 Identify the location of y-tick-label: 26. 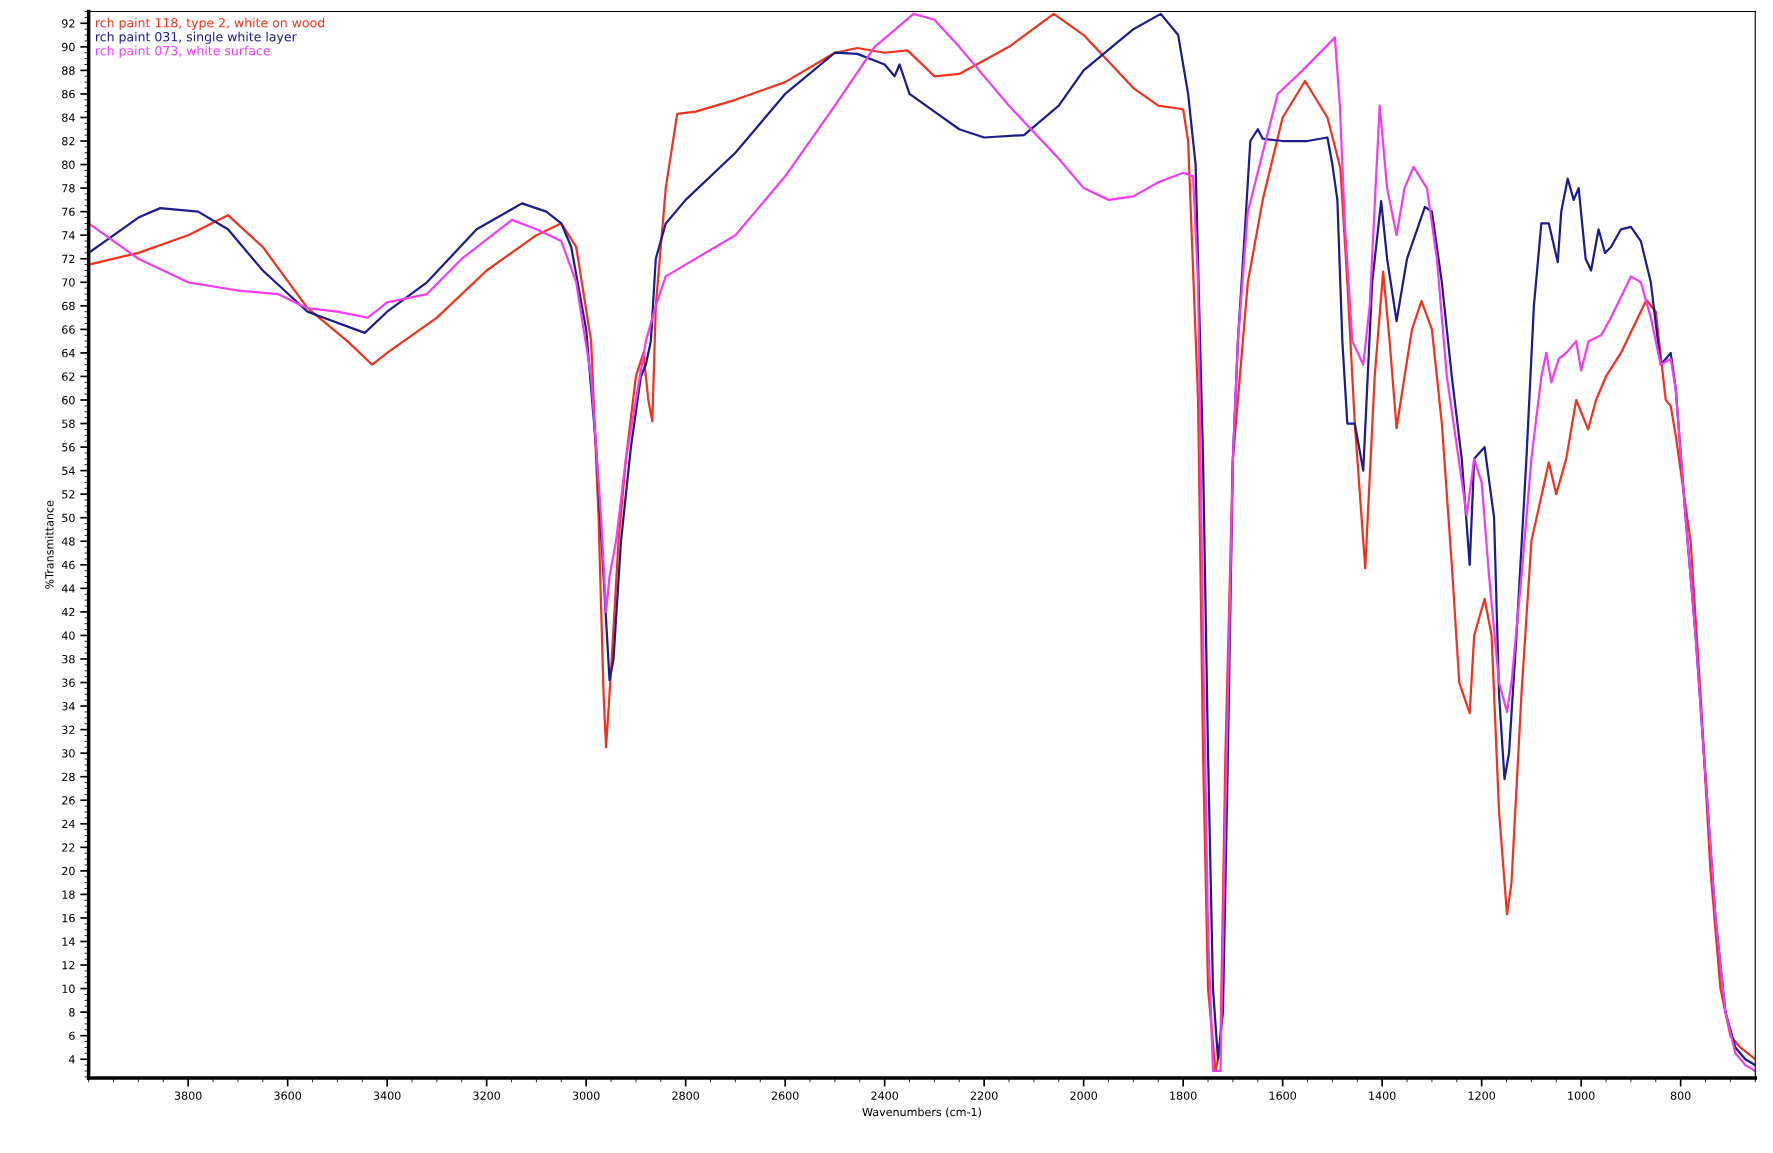
(68, 800).